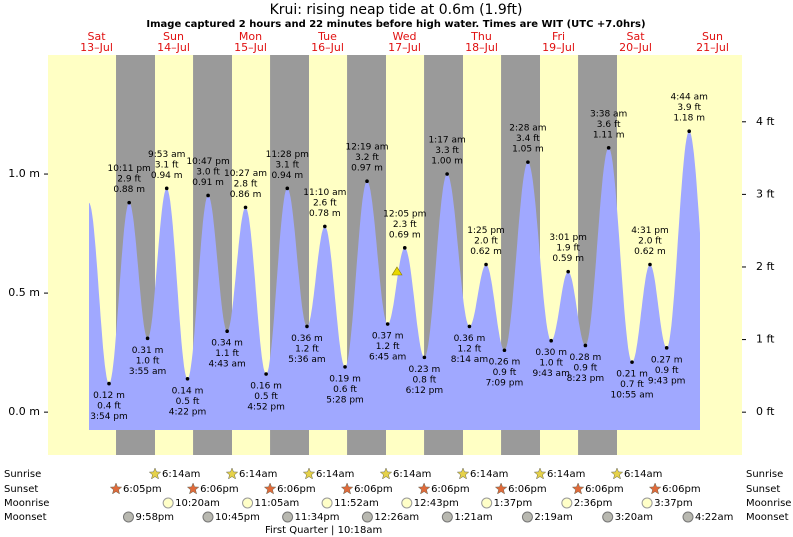 The image size is (793, 537). What do you see at coordinates (712, 36) in the screenshot?
I see `day-name: Sun` at bounding box center [712, 36].